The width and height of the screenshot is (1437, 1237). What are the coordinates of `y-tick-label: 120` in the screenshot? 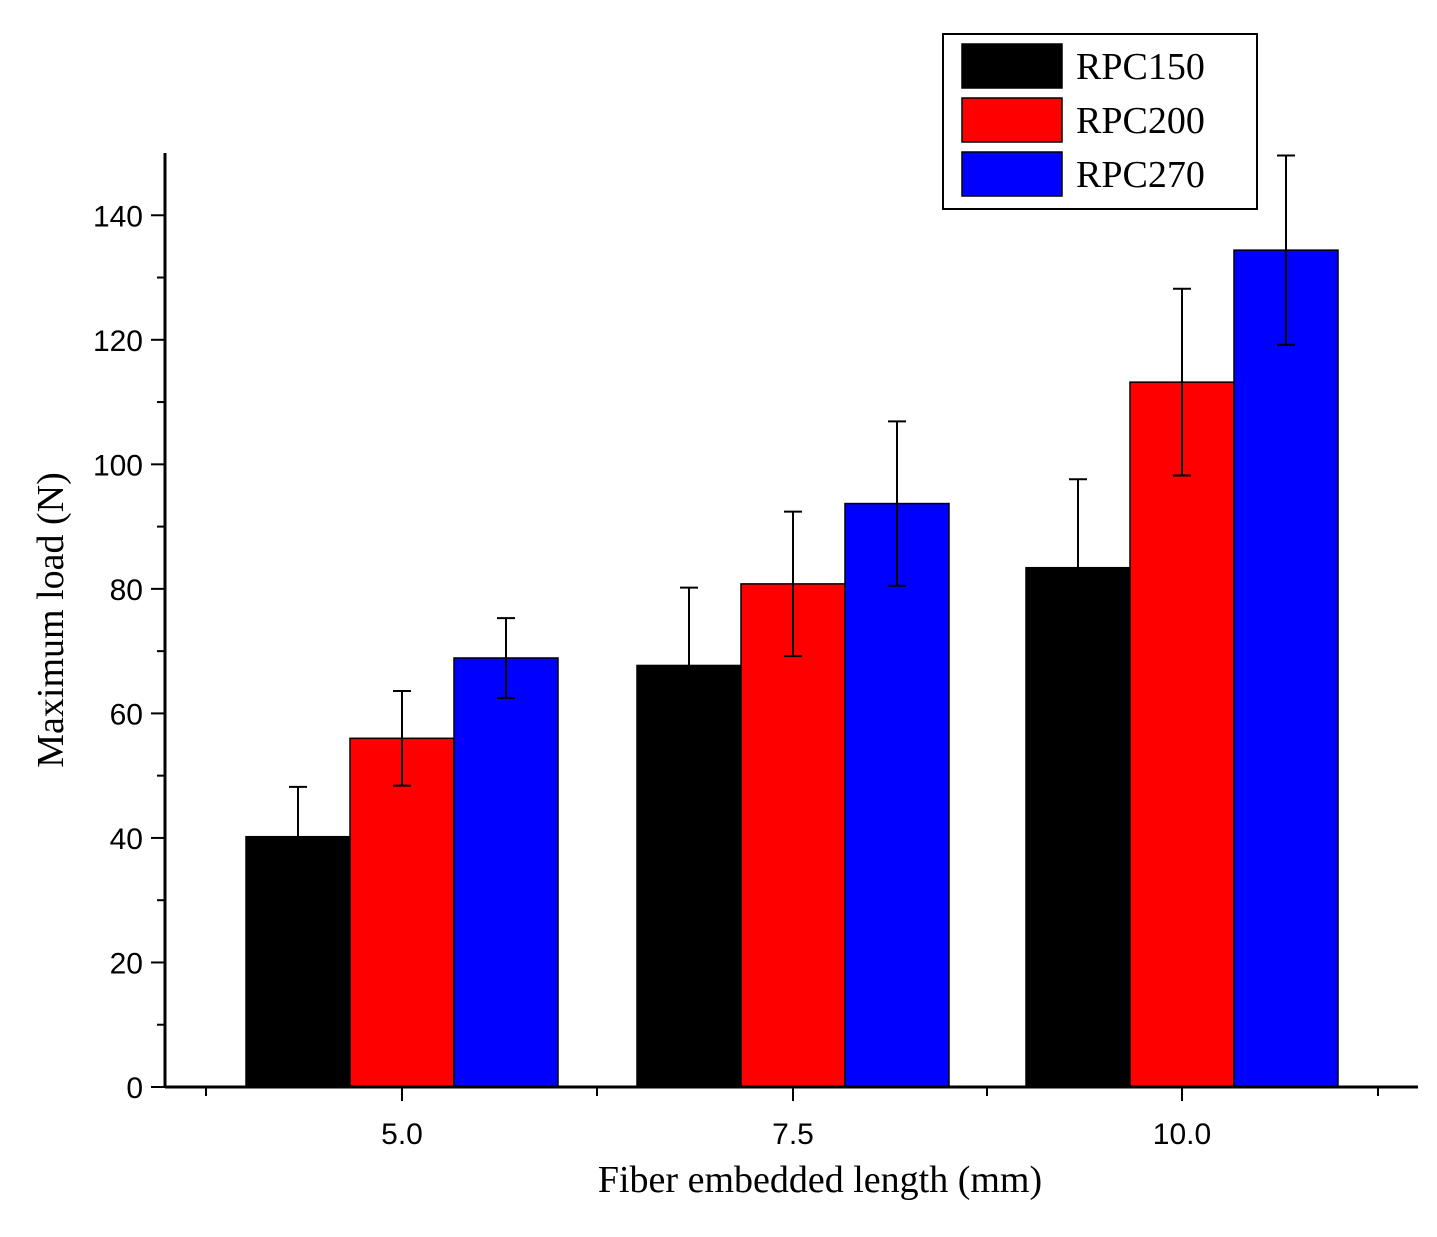 It's located at (118, 341).